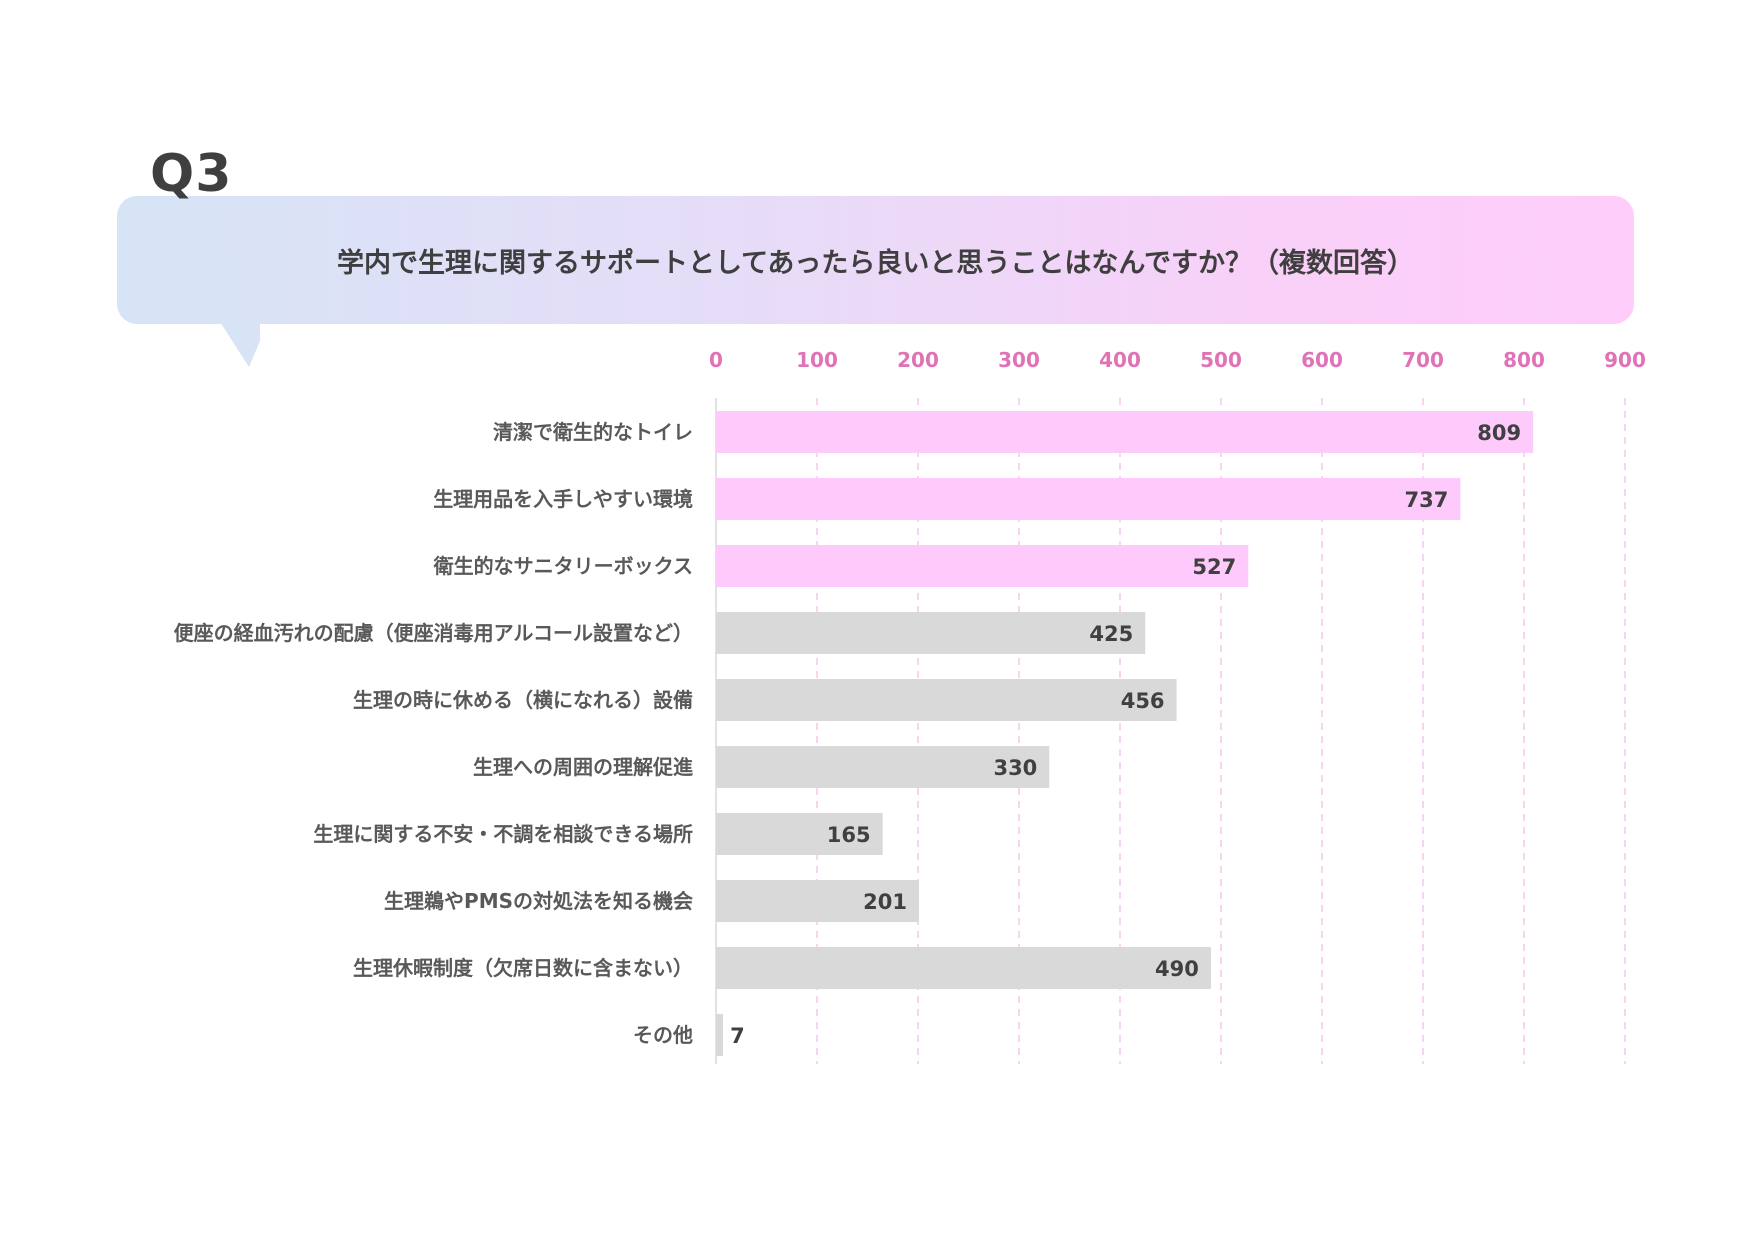 This screenshot has width=1755, height=1241. Describe the element at coordinates (849, 835) in the screenshot. I see `data-label: 165` at that location.